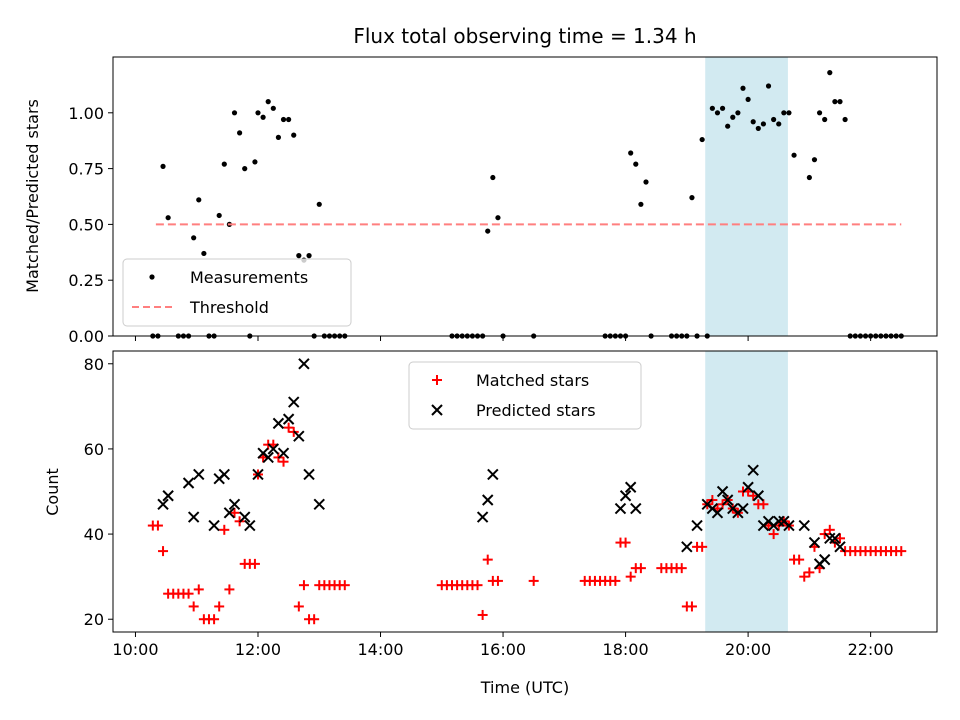 The width and height of the screenshot is (960, 720). I want to click on observing-interval-shade, so click(746, 196).